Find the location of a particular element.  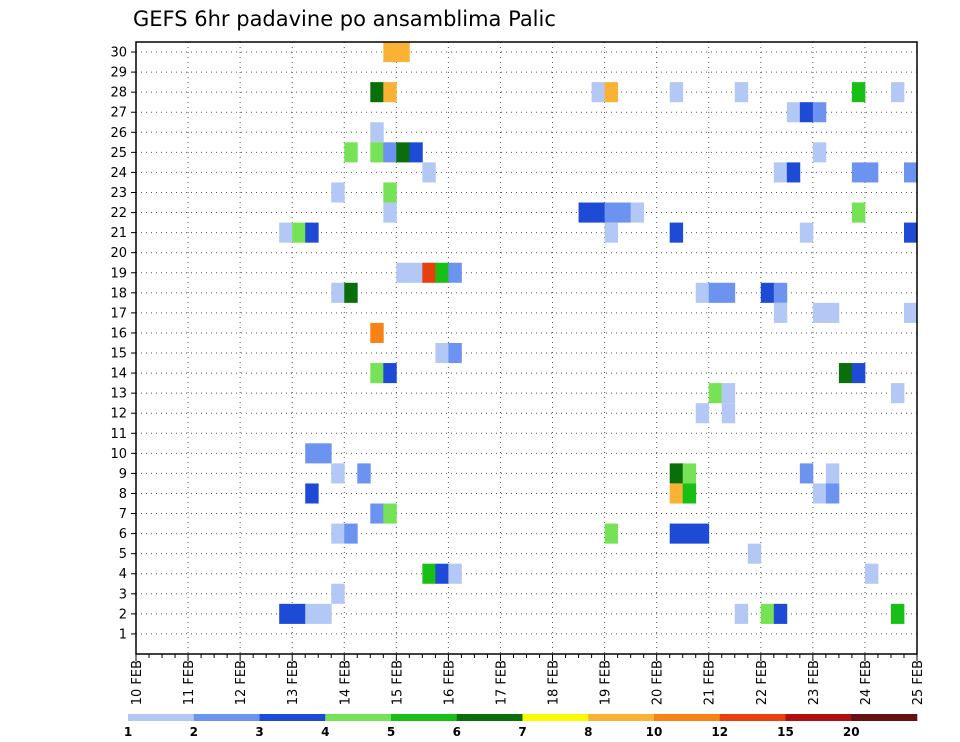

color-scale-label: 5 is located at coordinates (391, 732).